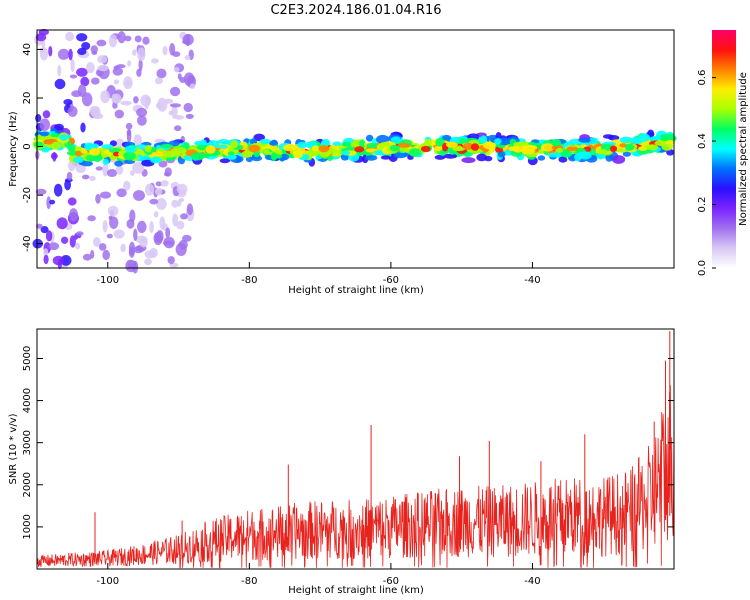  I want to click on snr-x-tick-label: -40, so click(532, 581).